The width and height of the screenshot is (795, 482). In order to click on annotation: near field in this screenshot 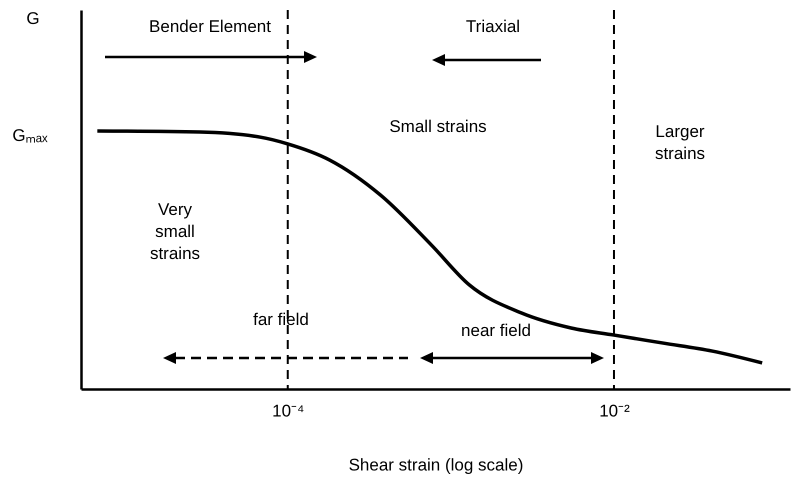, I will do `click(496, 331)`.